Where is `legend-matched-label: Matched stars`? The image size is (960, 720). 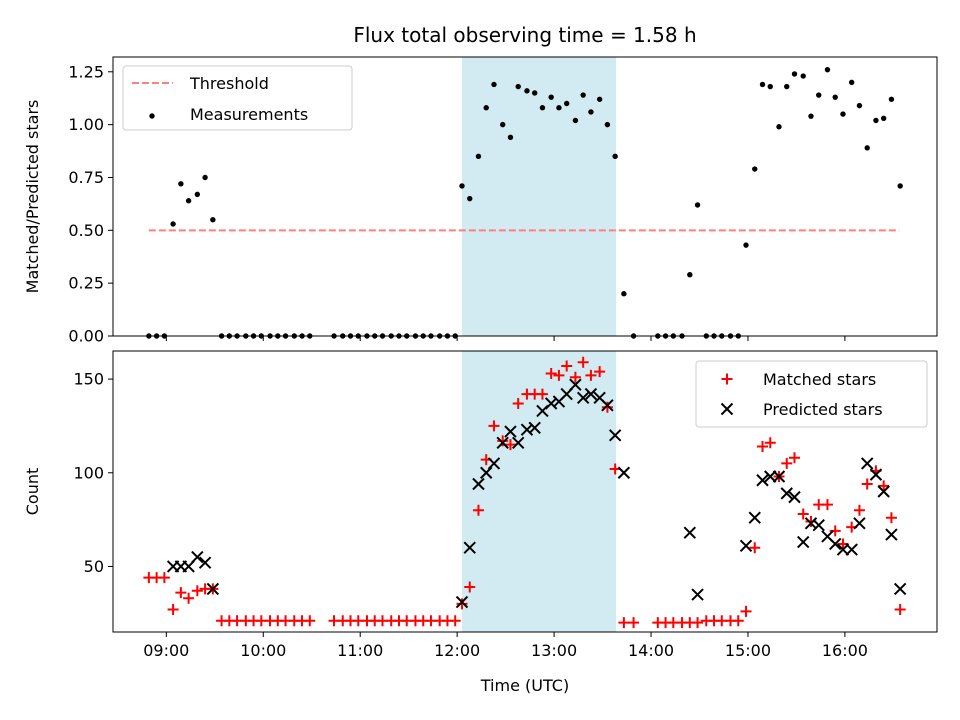
legend-matched-label: Matched stars is located at coordinates (819, 379).